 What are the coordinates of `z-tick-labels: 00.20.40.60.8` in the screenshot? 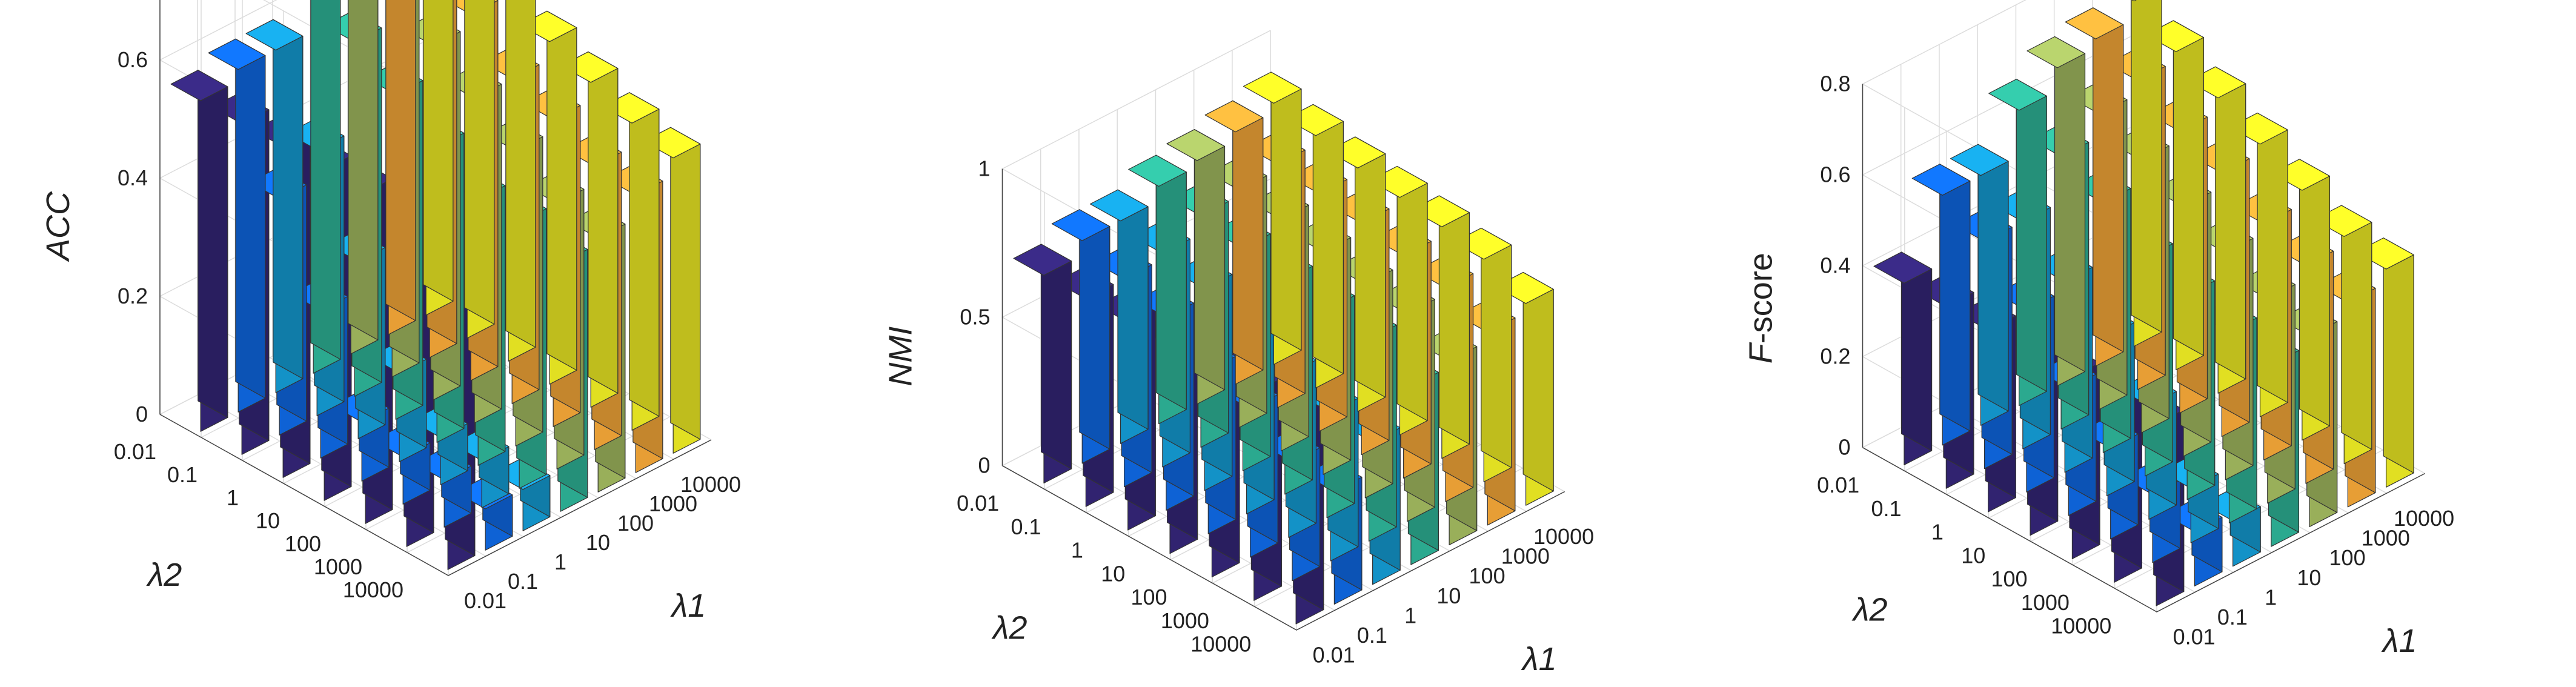 It's located at (133, 236).